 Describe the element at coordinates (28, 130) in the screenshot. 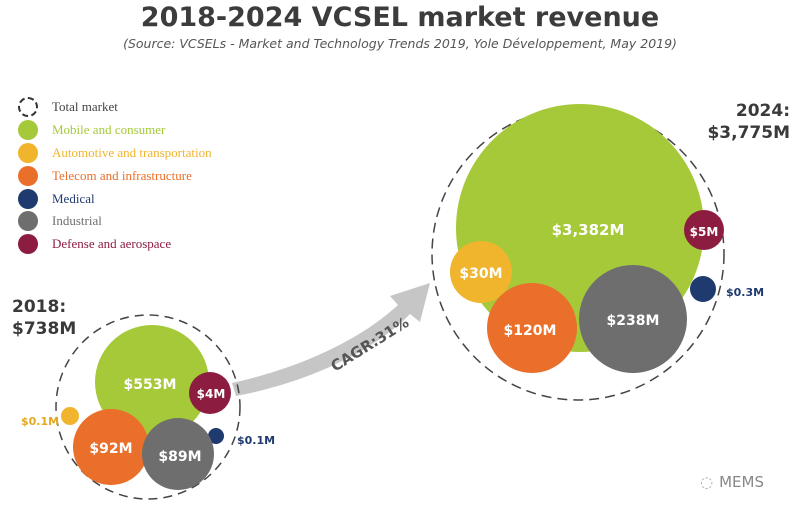

I see `green-circle-icon` at that location.